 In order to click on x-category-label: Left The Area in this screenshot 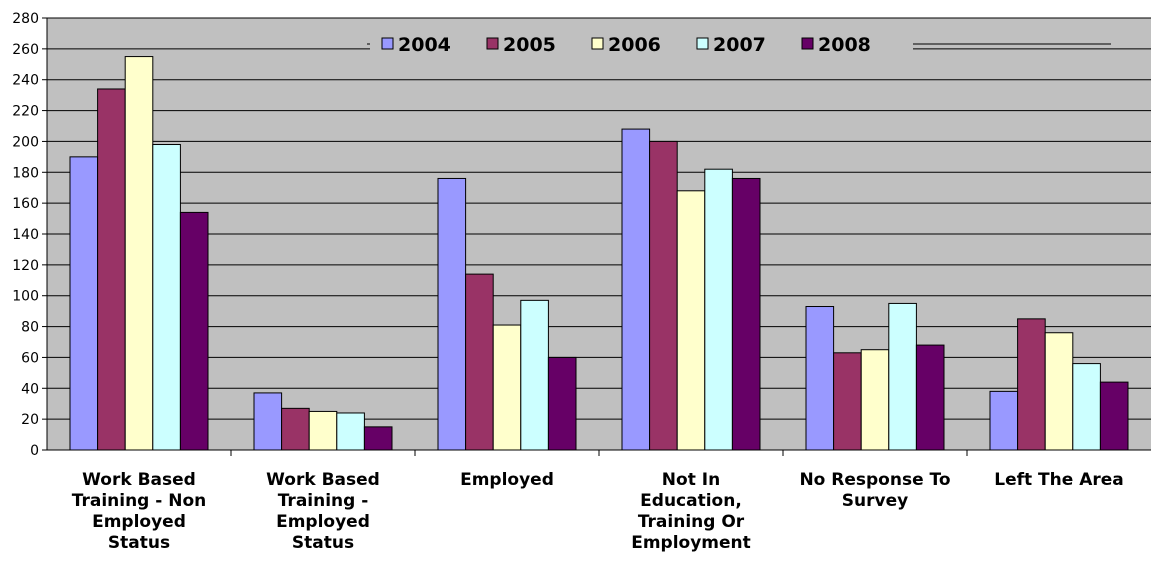, I will do `click(1059, 480)`.